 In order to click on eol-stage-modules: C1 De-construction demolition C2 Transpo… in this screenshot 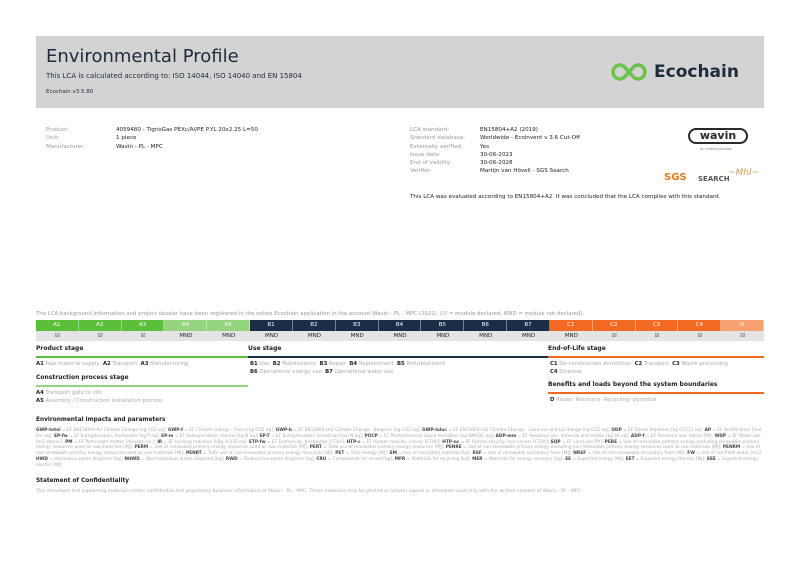, I will do `click(656, 368)`.